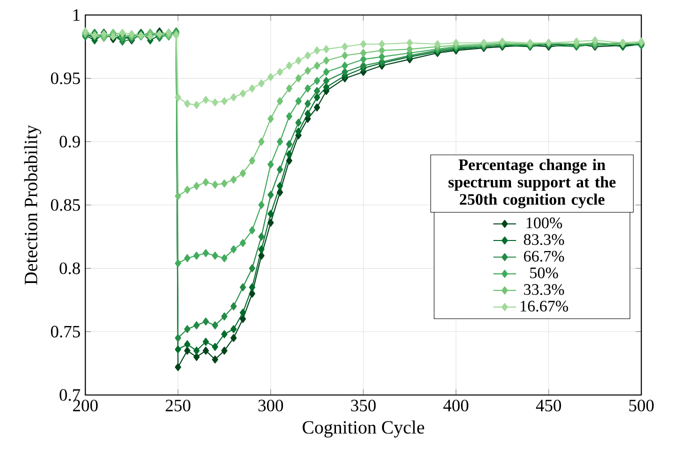 This screenshot has height=449, width=681. What do you see at coordinates (65, 78) in the screenshot?
I see `y-tick-label: 0.95` at bounding box center [65, 78].